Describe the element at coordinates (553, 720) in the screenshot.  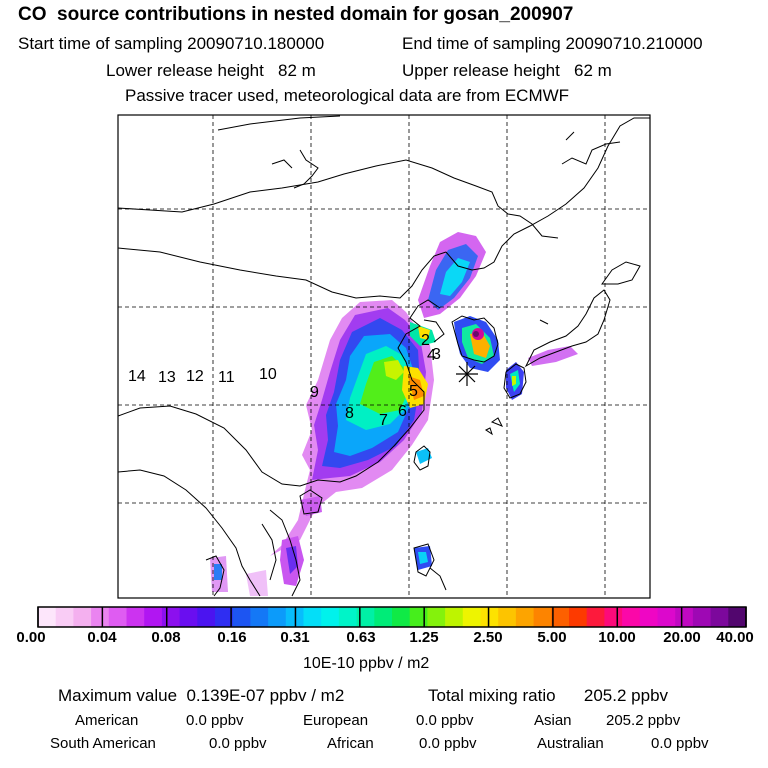
I see `source-name-asian: Asian` at that location.